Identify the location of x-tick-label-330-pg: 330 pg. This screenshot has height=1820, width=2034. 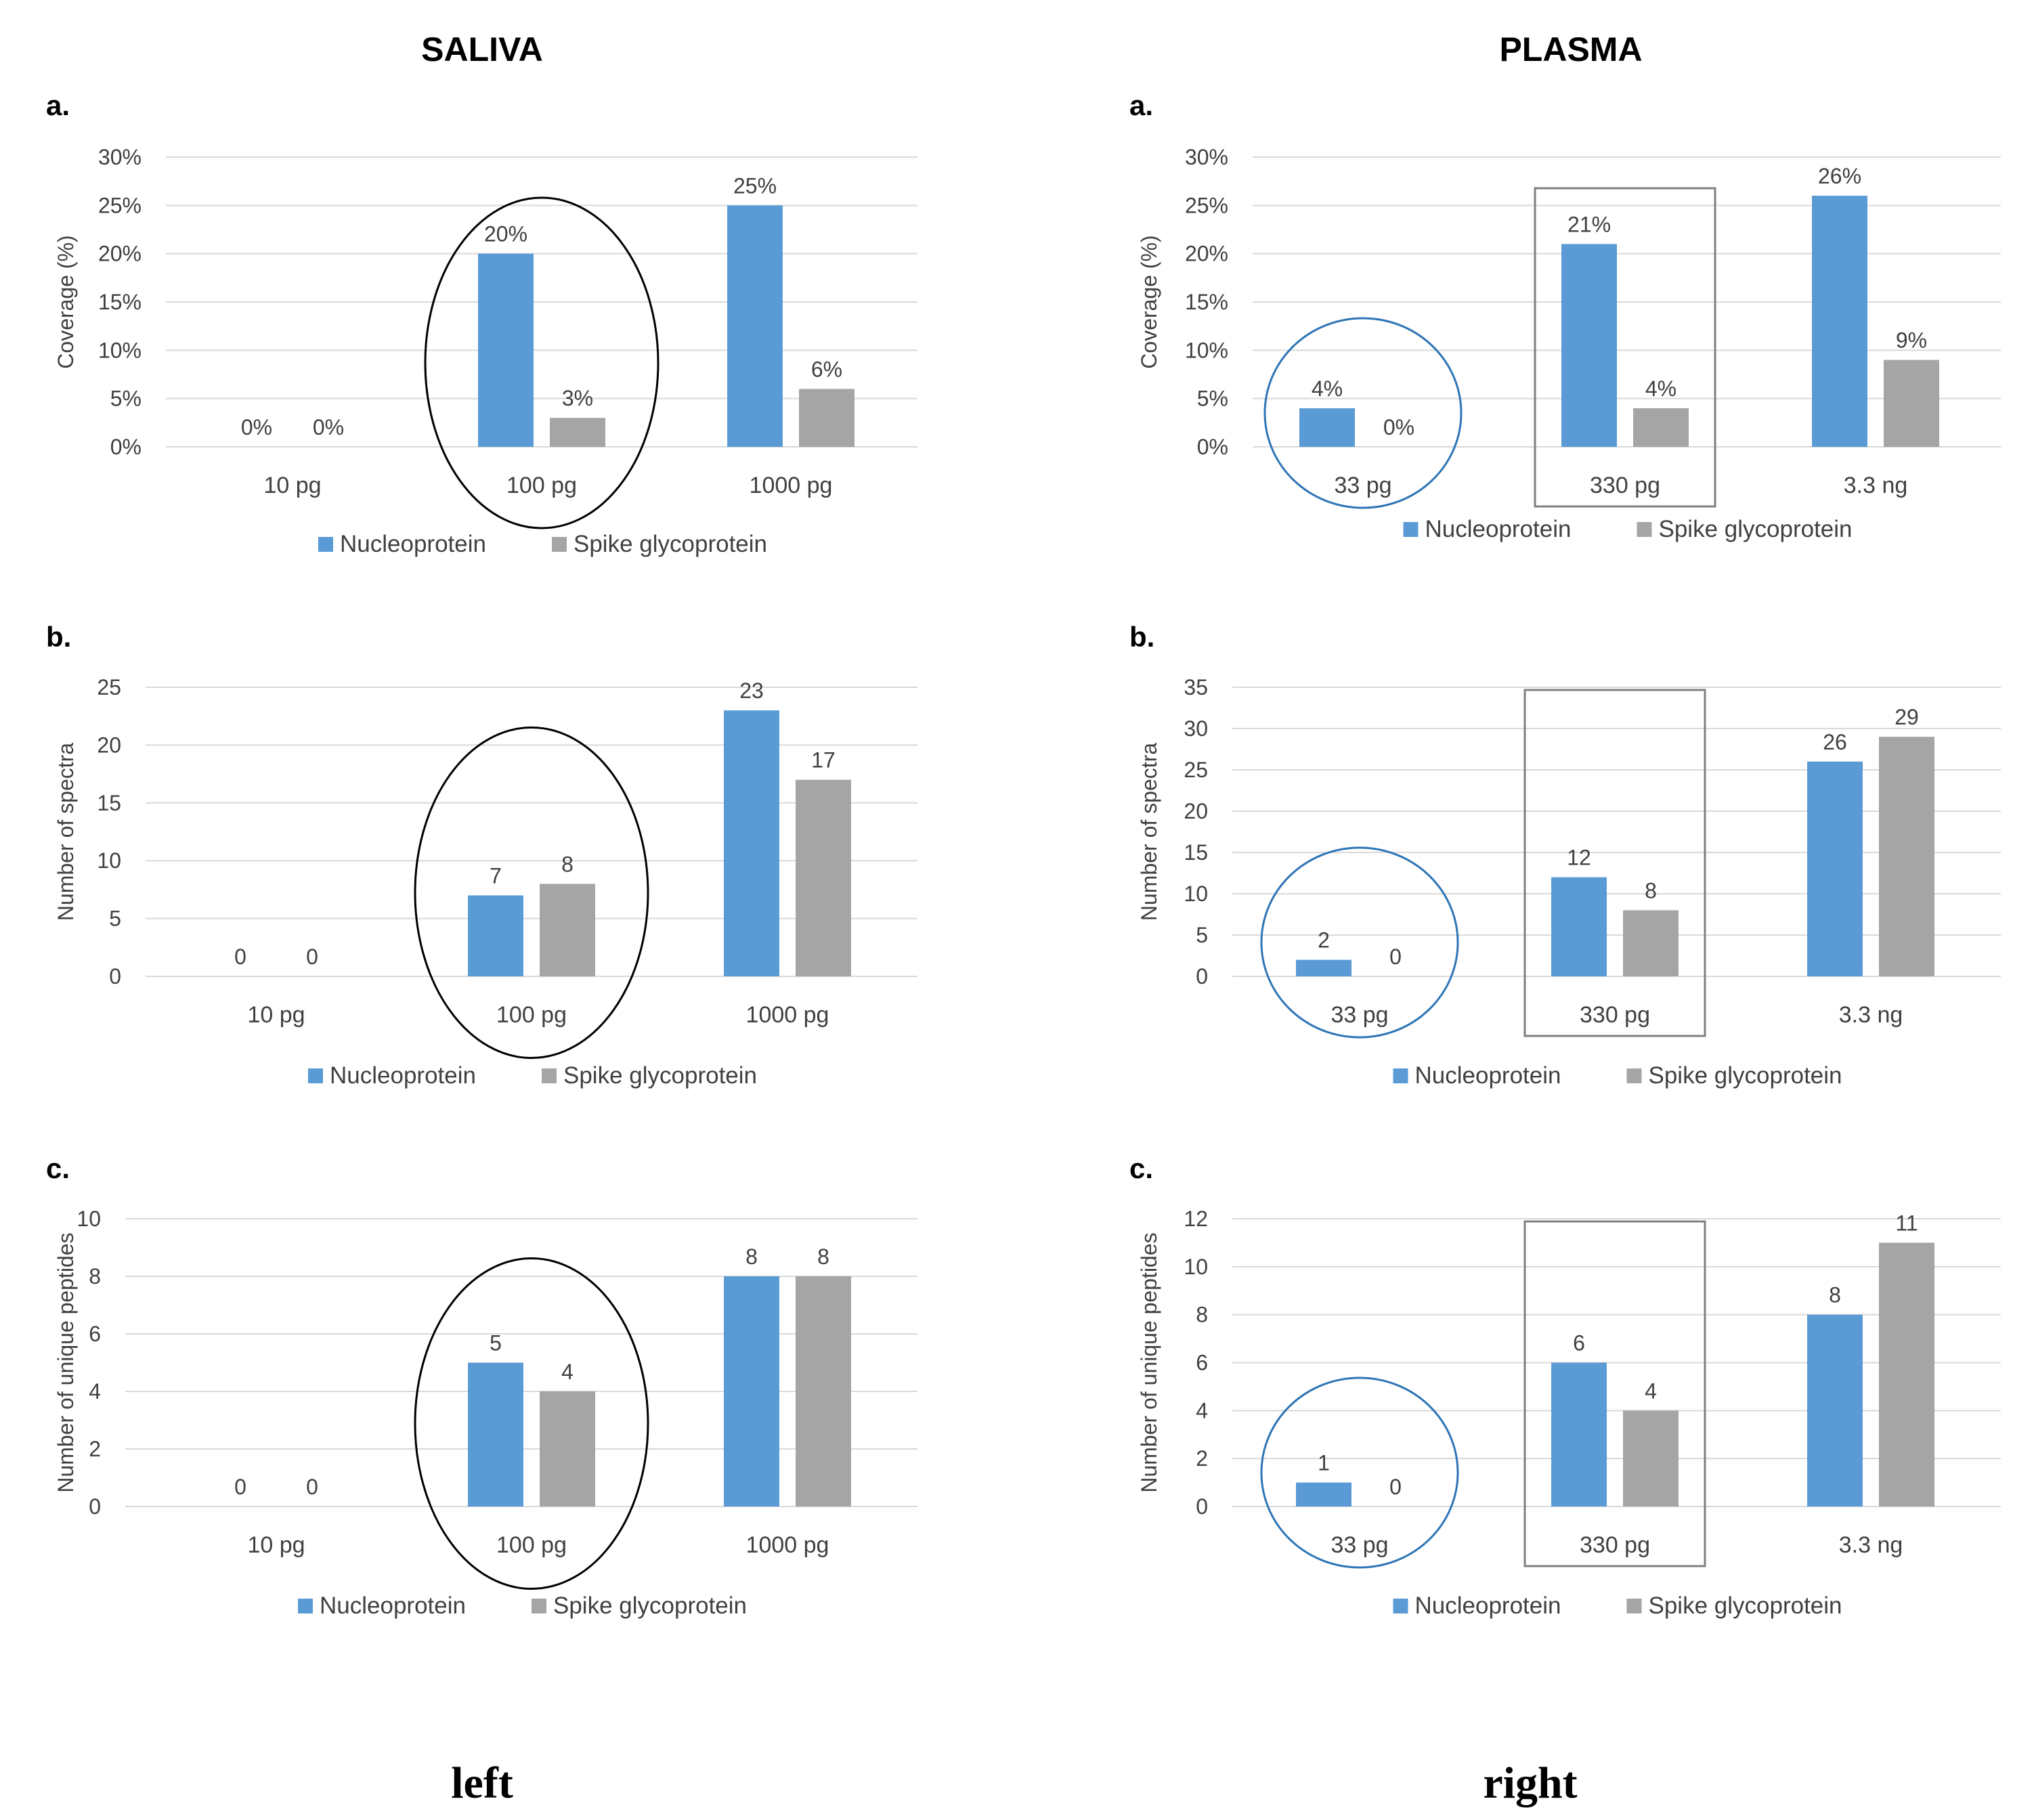
(1625, 486).